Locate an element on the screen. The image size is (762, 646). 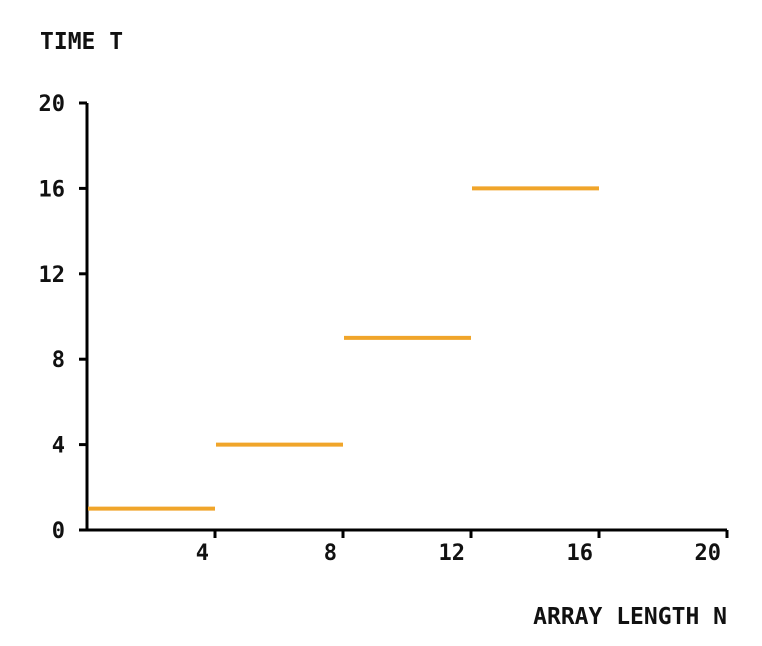
x-tick-label: 16 is located at coordinates (580, 553).